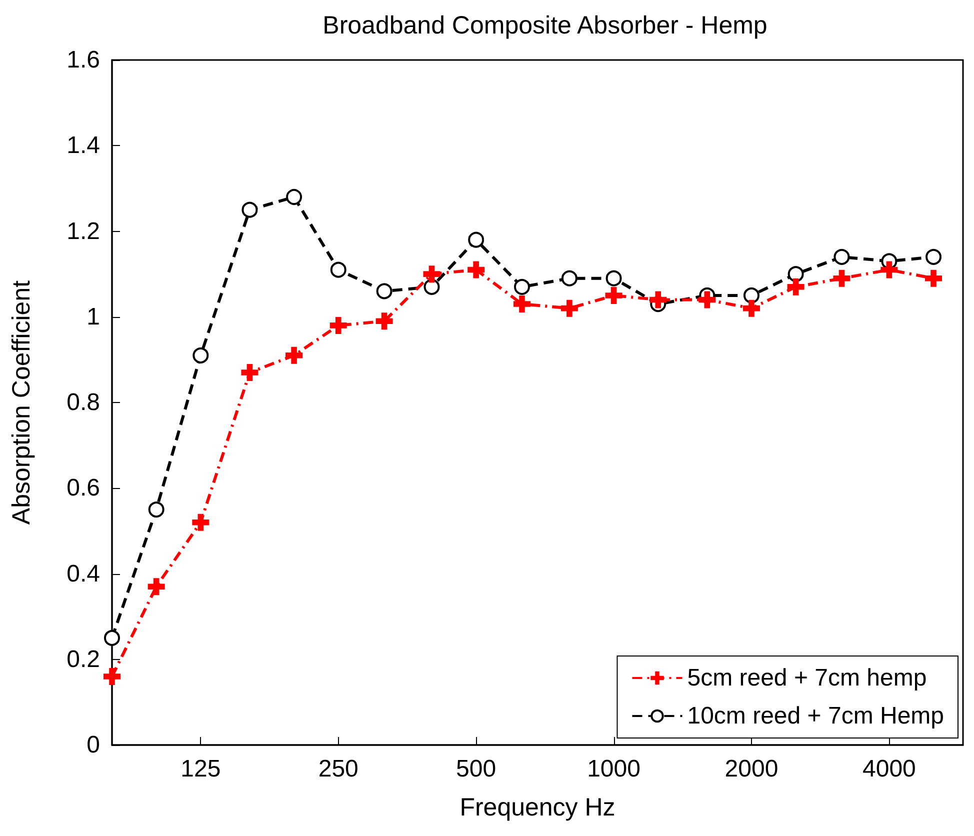  Describe the element at coordinates (538, 808) in the screenshot. I see `x-axis-title: Frequency Hz` at that location.